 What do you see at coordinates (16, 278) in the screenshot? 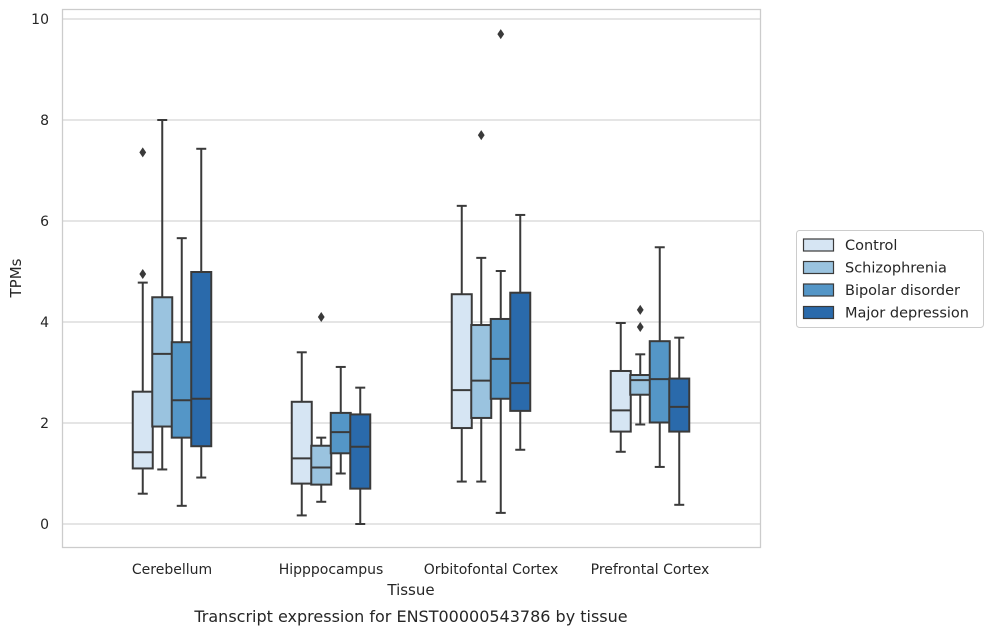
I see `y-axis-label: TPMs` at bounding box center [16, 278].